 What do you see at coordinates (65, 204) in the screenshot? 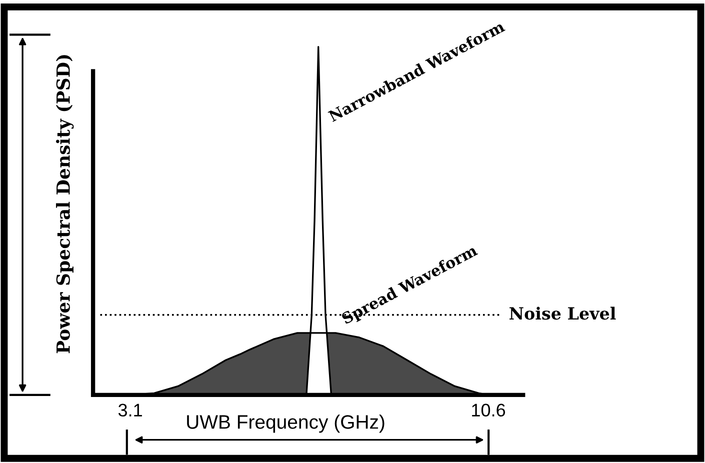
I see `y-axis-title: Power Spectral Density (PSD)` at bounding box center [65, 204].